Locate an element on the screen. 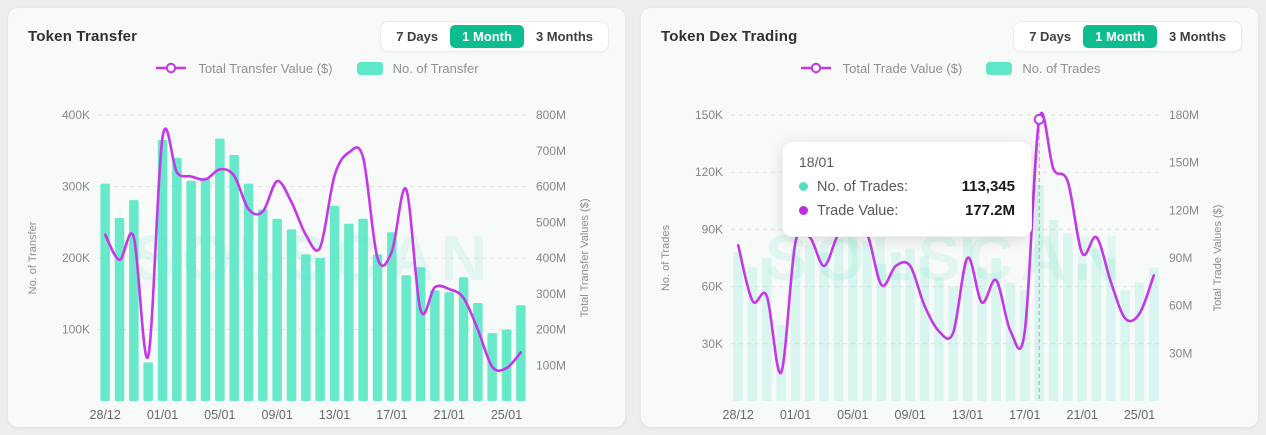 The image size is (1266, 435). svg-text: 120K is located at coordinates (709, 172).